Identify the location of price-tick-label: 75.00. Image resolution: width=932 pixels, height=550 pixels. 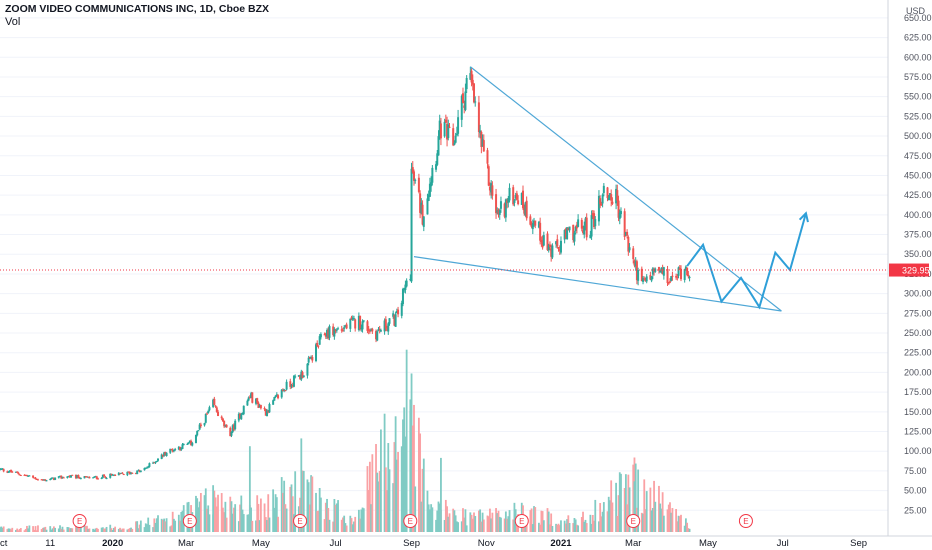
(915, 471).